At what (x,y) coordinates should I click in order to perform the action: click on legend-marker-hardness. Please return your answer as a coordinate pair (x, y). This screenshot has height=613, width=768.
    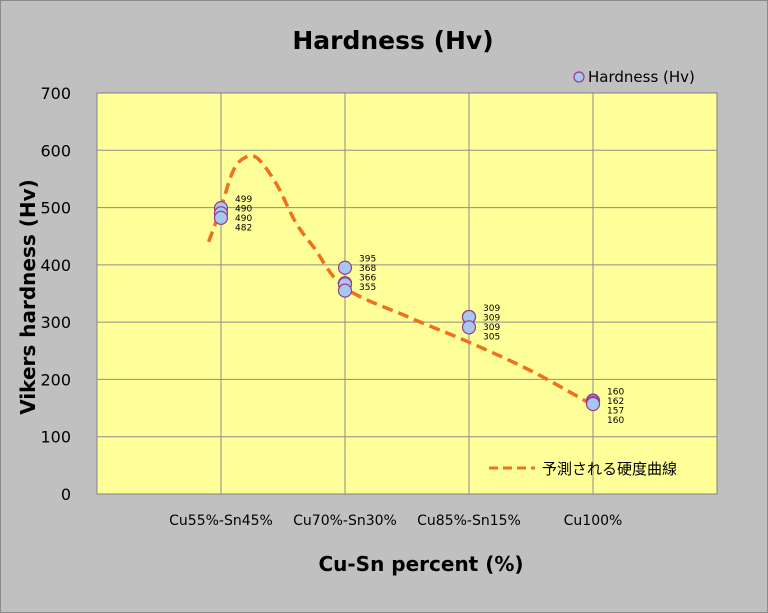
    Looking at the image, I should click on (579, 77).